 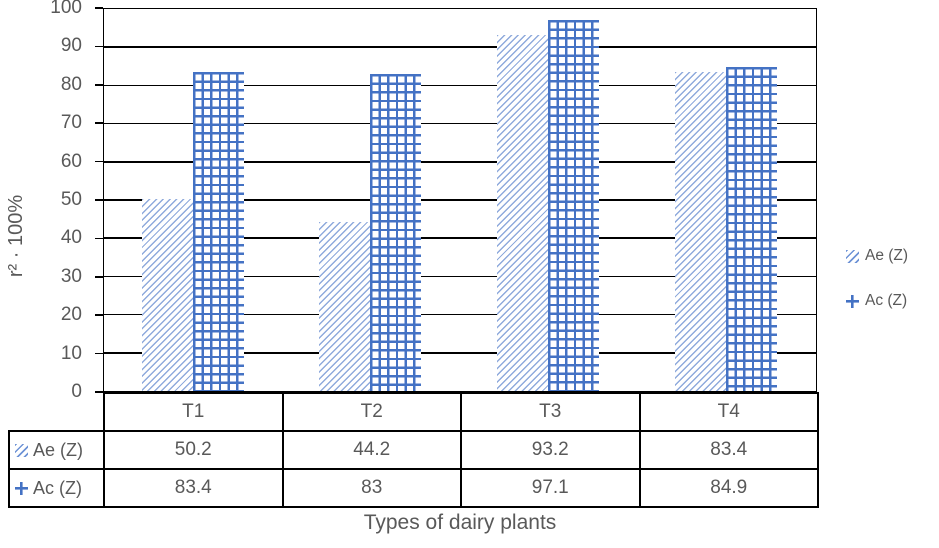 I want to click on bar-ae-z-t4, so click(x=700, y=231).